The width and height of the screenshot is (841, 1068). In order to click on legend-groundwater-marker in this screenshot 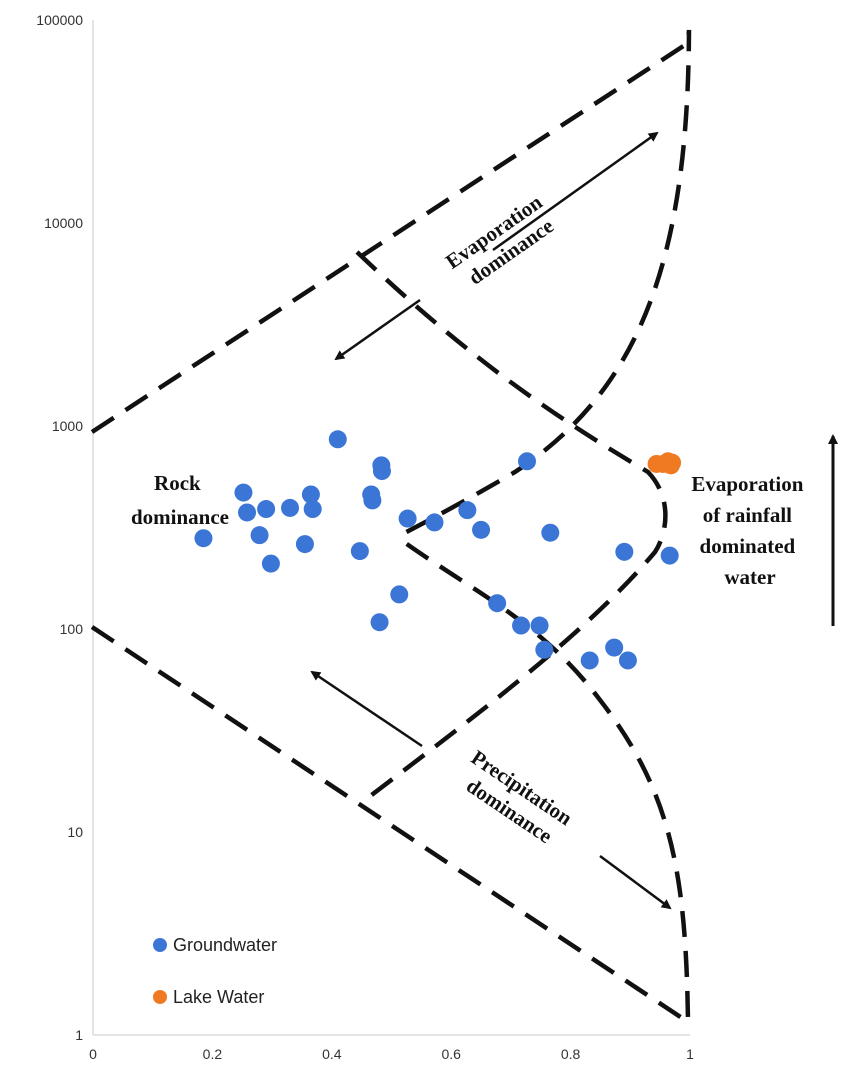, I will do `click(160, 945)`.